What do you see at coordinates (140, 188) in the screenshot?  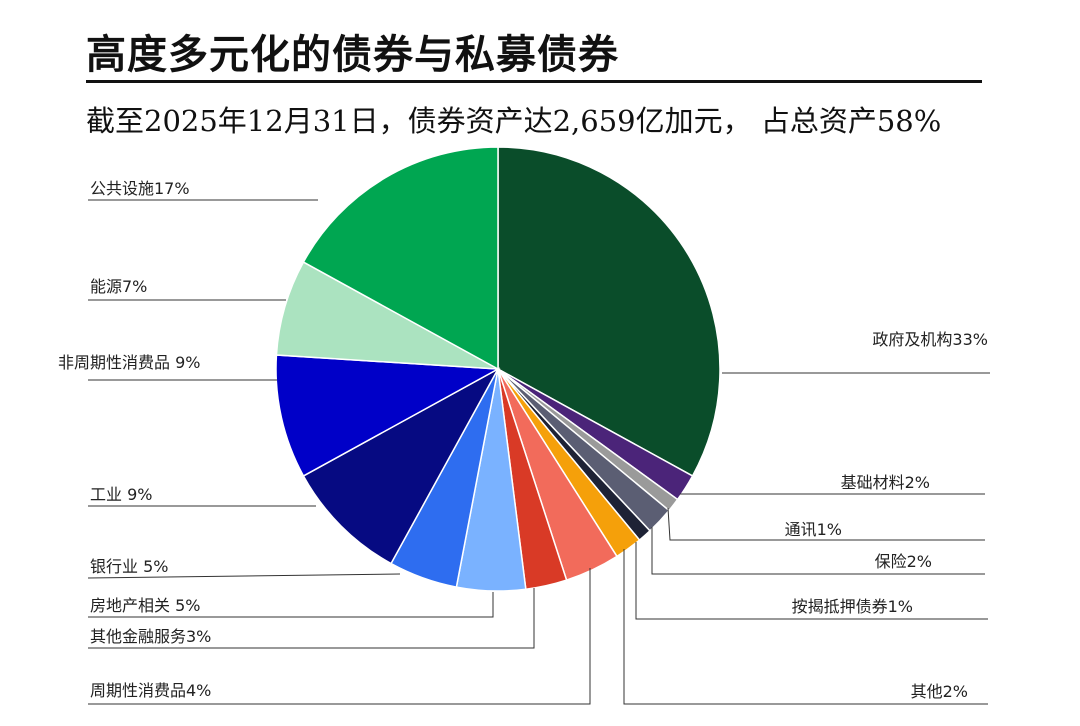 I see `slice-label-13: 公共设施17%` at bounding box center [140, 188].